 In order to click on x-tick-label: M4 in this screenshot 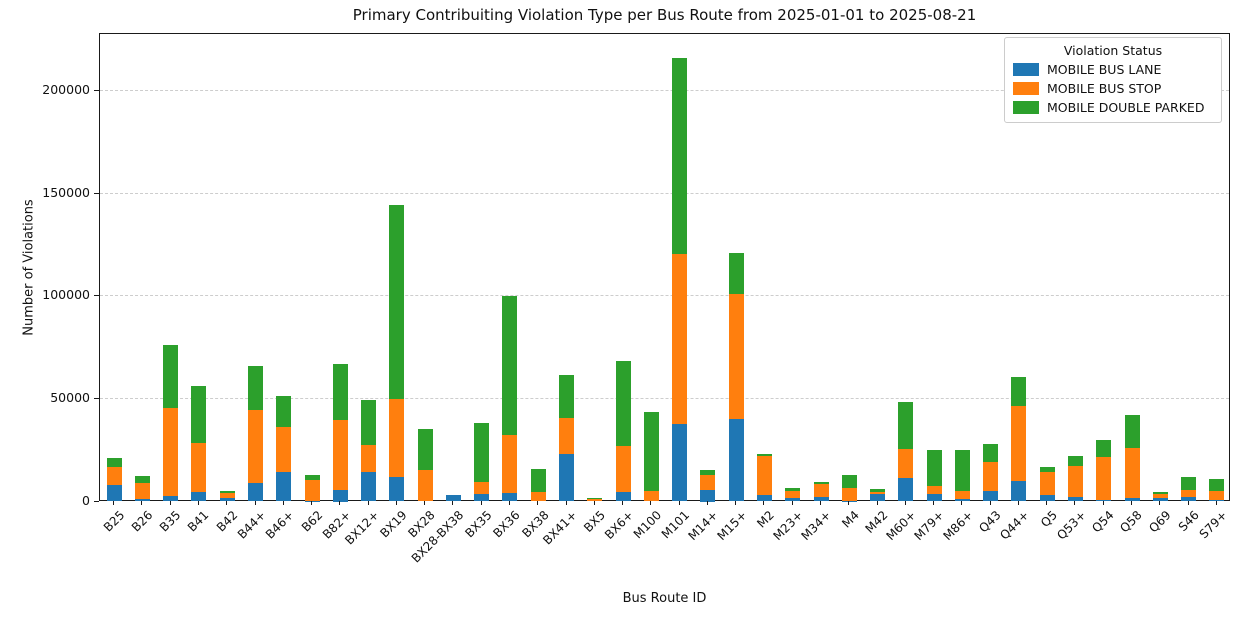, I will do `click(851, 519)`.